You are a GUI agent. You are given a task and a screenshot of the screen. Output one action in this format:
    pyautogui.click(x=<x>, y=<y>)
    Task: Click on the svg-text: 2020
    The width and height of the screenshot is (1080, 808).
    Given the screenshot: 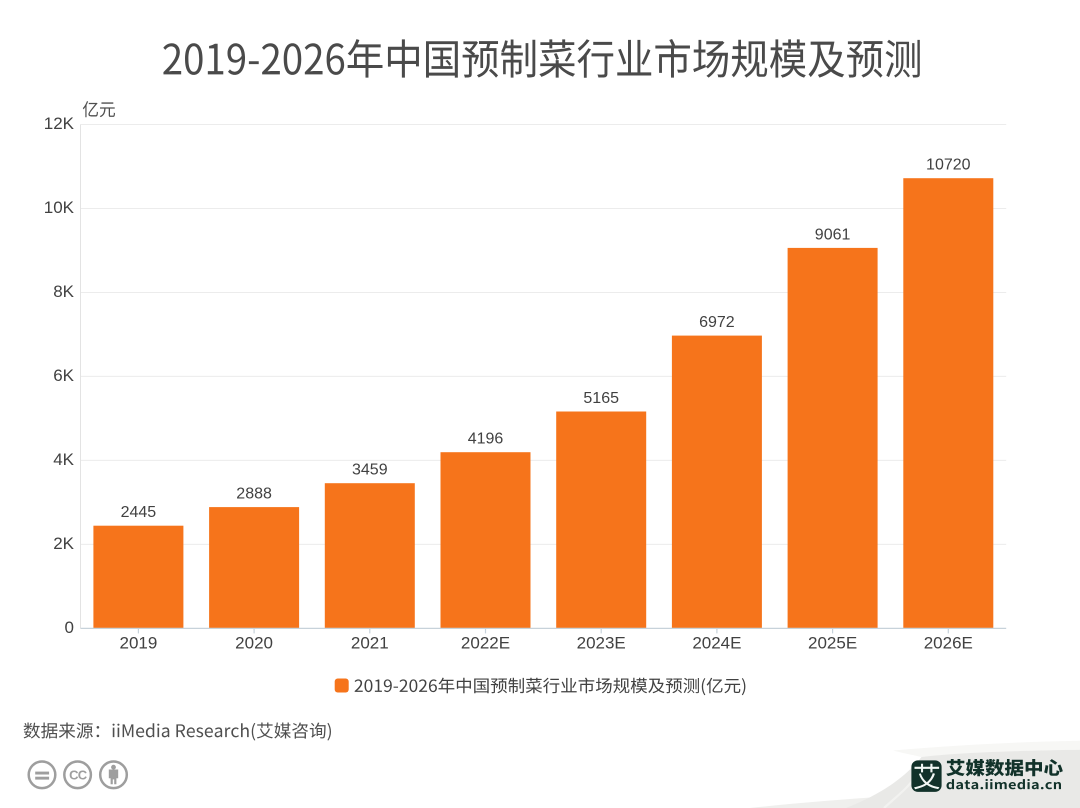 What is the action you would take?
    pyautogui.click(x=254, y=643)
    